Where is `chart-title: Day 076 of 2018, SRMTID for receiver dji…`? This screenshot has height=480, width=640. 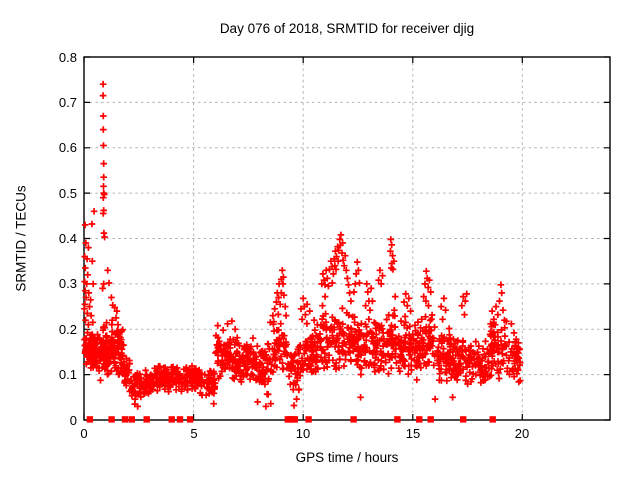 chart-title: Day 076 of 2018, SRMTID for receiver dji… is located at coordinates (347, 28).